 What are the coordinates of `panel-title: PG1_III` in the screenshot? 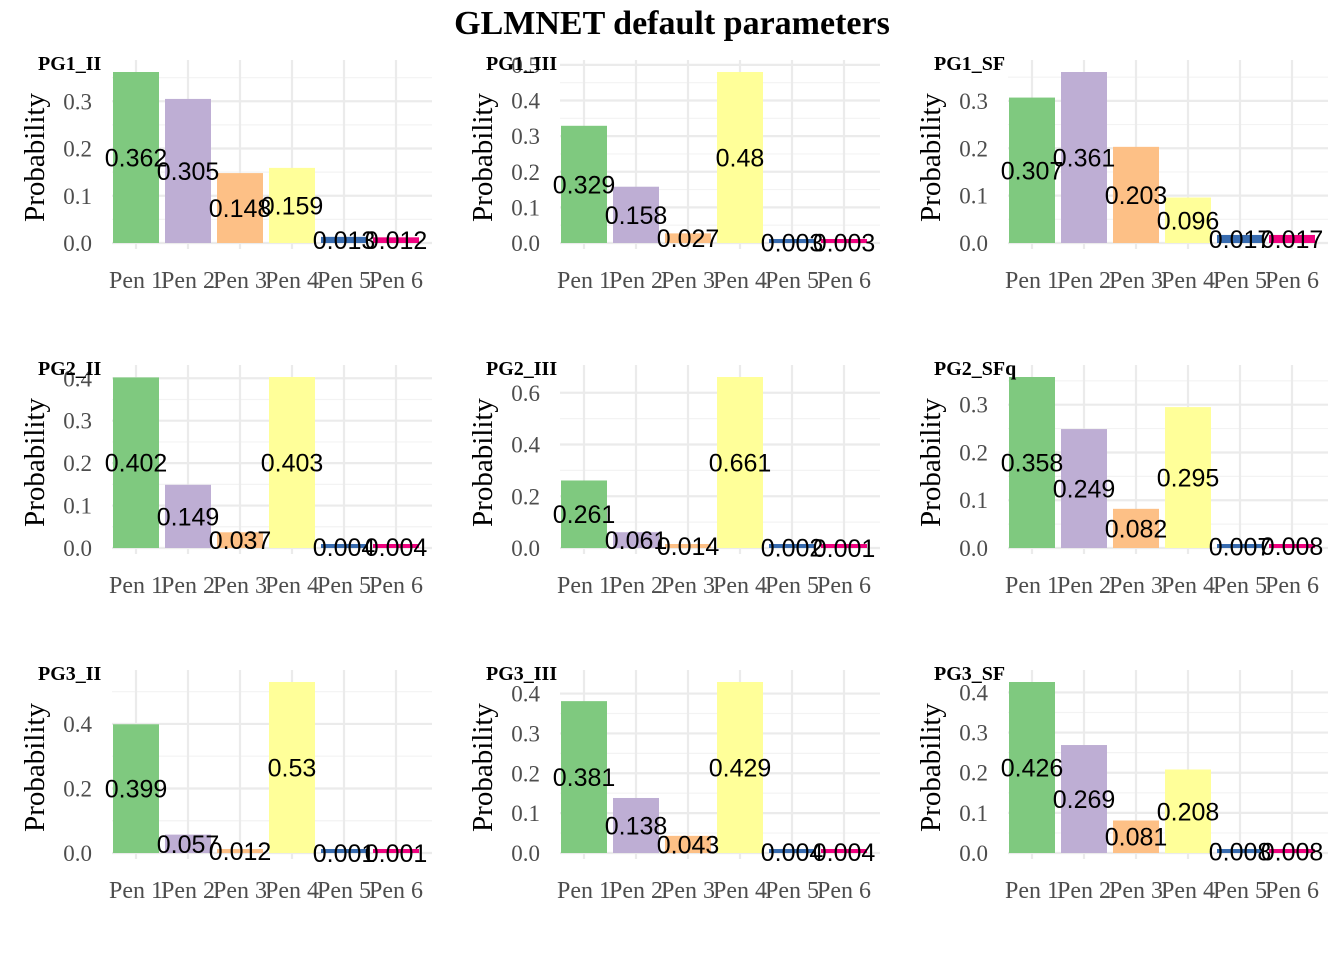 It's located at (521, 64).